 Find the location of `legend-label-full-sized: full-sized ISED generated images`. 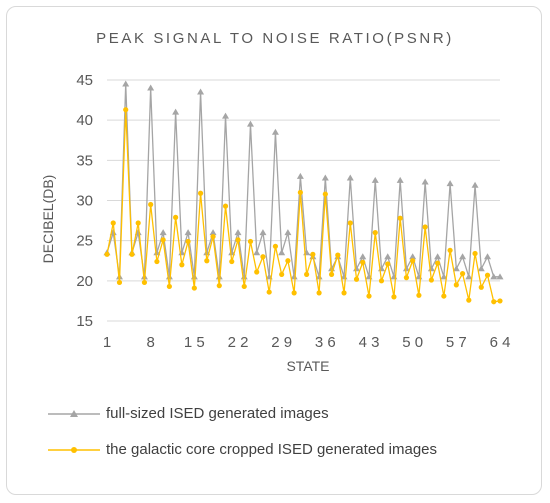

legend-label-full-sized: full-sized ISED generated images is located at coordinates (217, 413).